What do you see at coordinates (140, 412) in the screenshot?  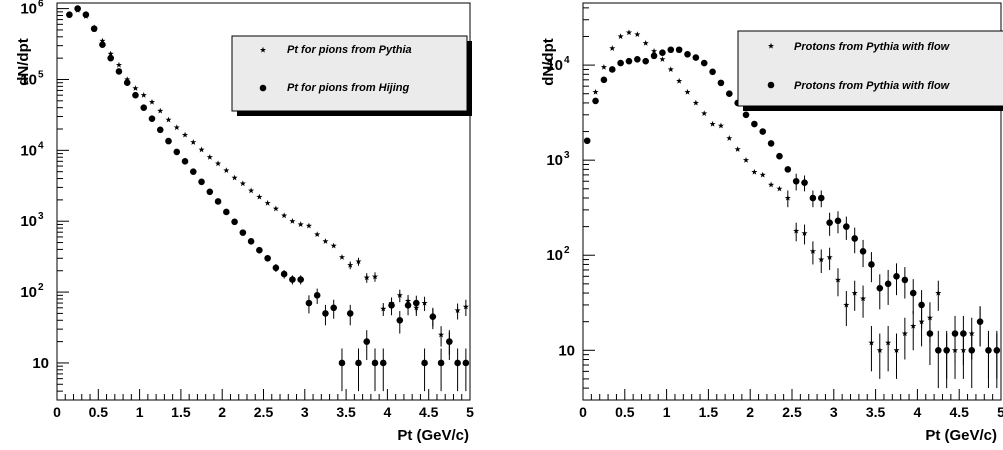 I see `left-x-tick-label: 1` at bounding box center [140, 412].